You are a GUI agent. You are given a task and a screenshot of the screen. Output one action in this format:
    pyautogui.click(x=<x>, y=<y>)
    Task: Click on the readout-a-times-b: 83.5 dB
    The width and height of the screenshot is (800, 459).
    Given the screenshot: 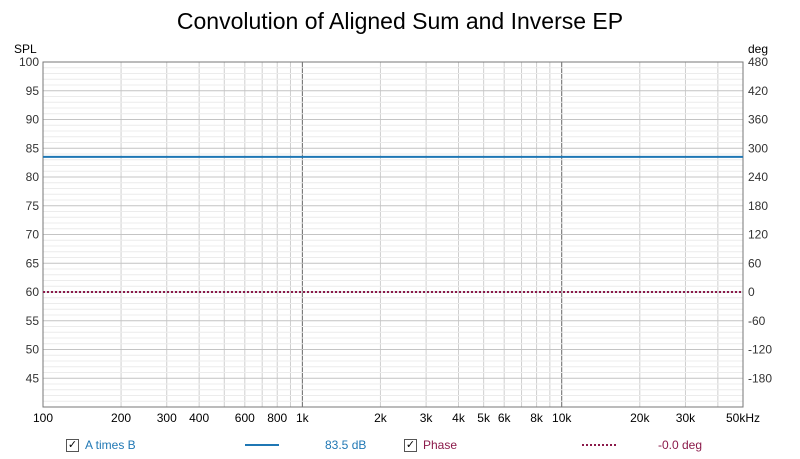 What is the action you would take?
    pyautogui.click(x=346, y=445)
    